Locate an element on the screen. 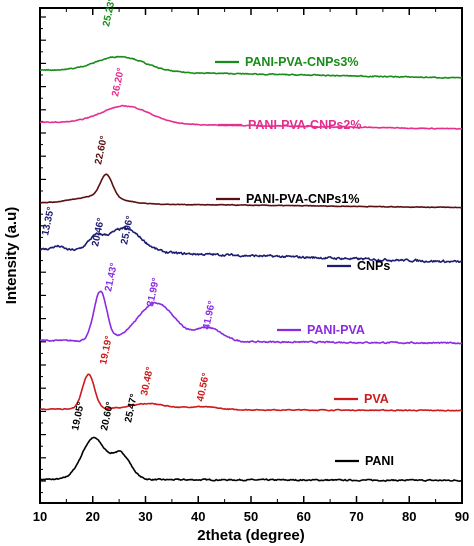 Image resolution: width=474 pixels, height=546 pixels. x-tick-label: 50 is located at coordinates (251, 516).